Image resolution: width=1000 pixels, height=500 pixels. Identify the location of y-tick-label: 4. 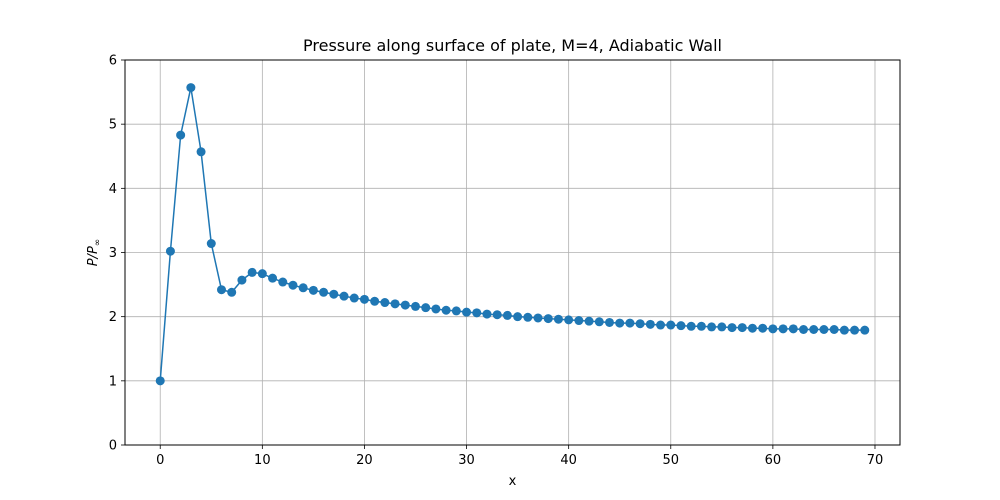
(113, 189).